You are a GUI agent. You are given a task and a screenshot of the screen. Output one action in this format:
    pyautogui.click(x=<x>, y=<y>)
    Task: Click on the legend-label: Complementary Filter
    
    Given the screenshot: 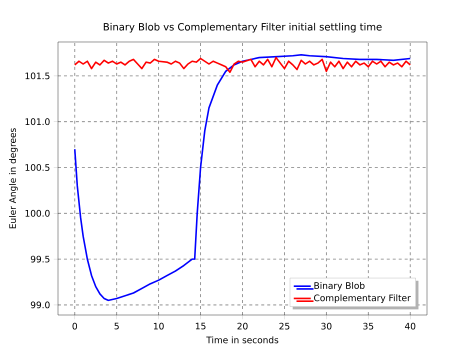 What is the action you would take?
    pyautogui.click(x=362, y=298)
    